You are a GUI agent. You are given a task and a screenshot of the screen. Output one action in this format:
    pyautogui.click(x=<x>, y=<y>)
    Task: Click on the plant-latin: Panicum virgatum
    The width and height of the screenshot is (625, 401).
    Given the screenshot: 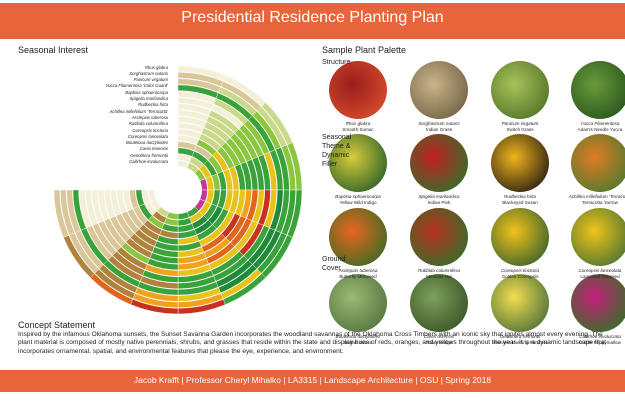 What is the action you would take?
    pyautogui.click(x=520, y=123)
    